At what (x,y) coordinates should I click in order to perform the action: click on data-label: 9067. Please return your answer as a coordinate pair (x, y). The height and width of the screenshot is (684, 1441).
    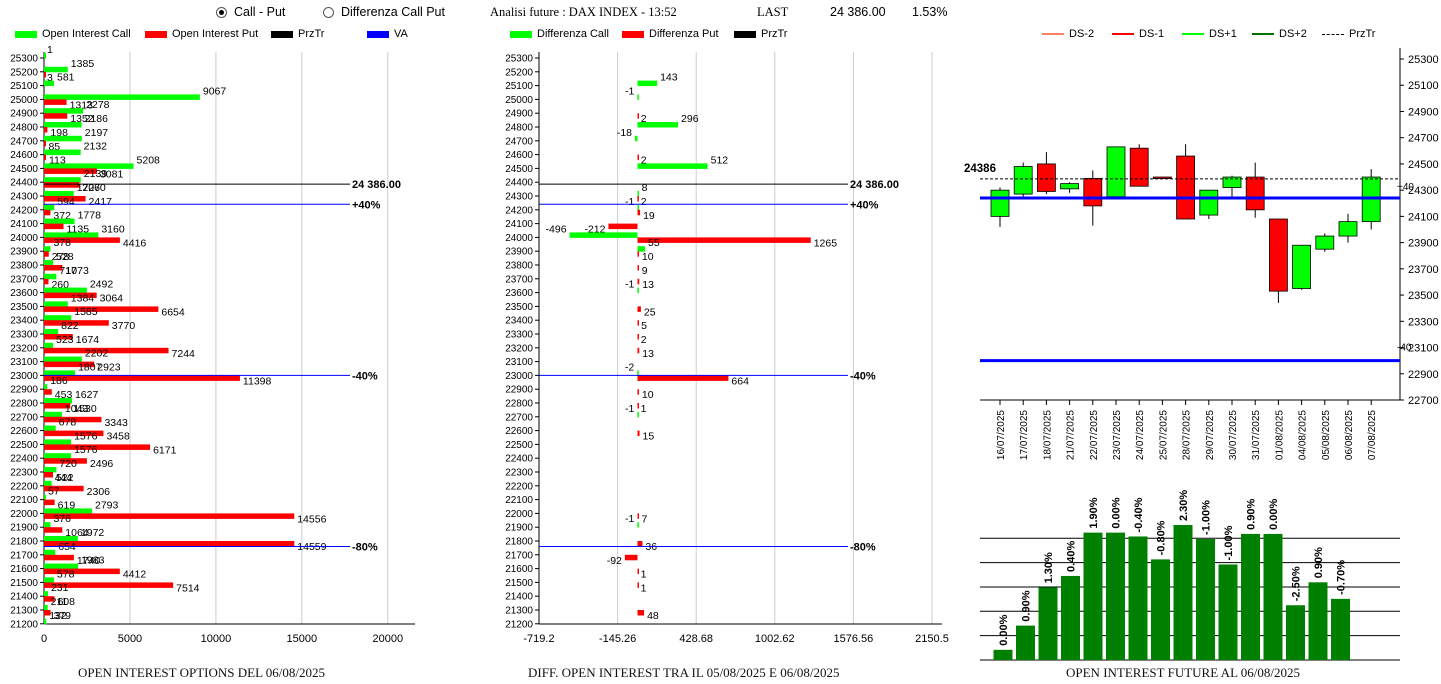
    Looking at the image, I should click on (215, 91).